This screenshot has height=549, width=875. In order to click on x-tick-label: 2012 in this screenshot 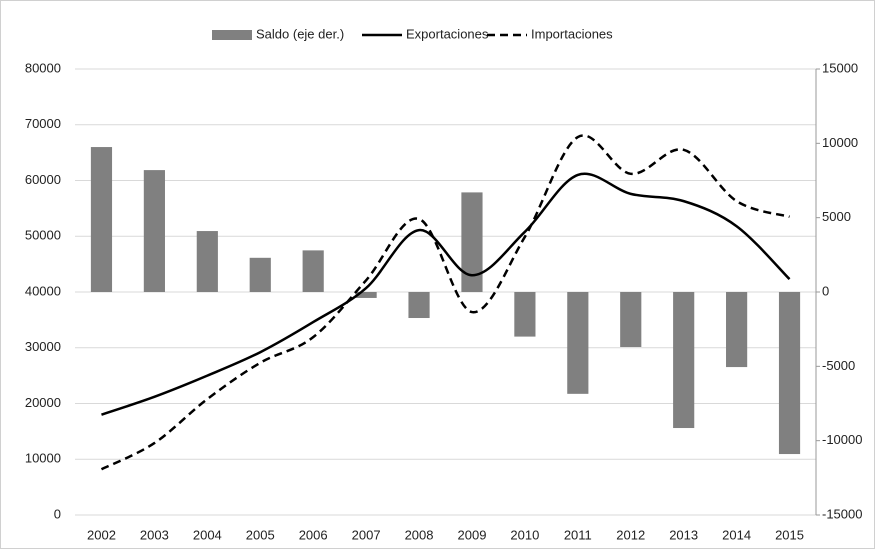, I will do `click(630, 534)`.